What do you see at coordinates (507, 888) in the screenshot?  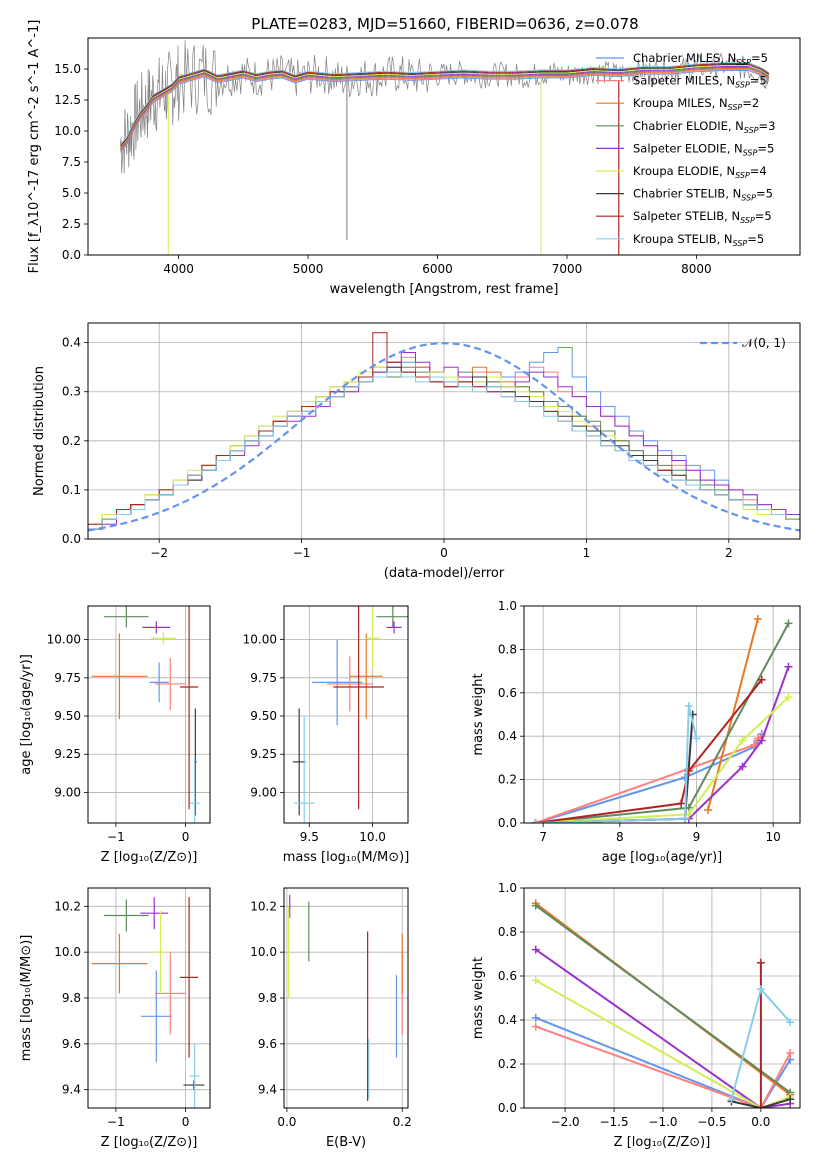 I see `y-tick-label: 1.0` at bounding box center [507, 888].